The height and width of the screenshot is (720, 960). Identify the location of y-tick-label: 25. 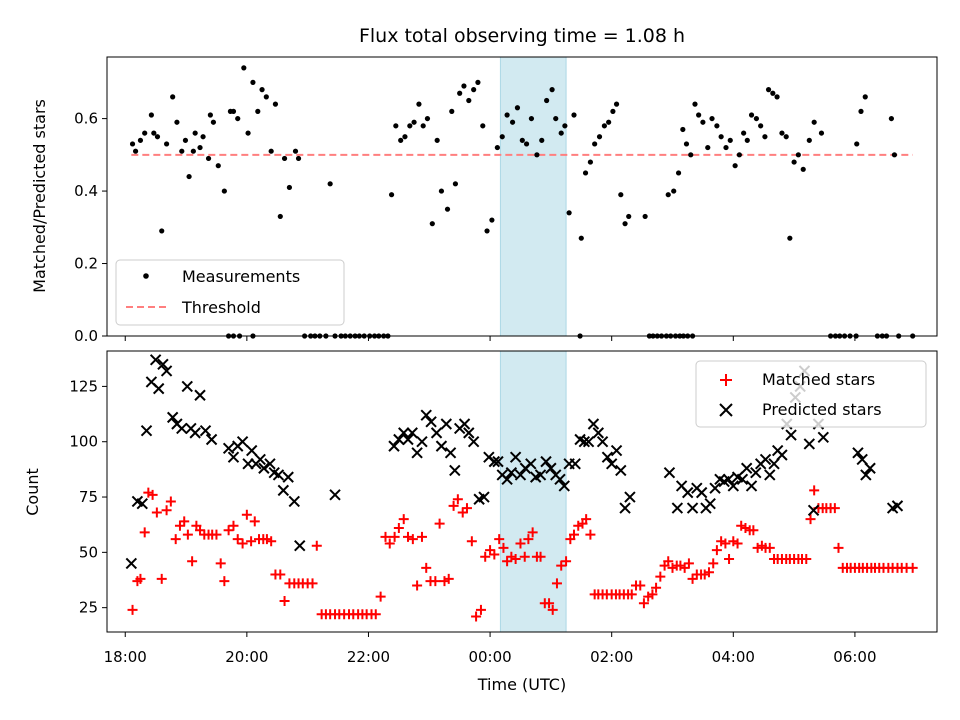
(88, 608).